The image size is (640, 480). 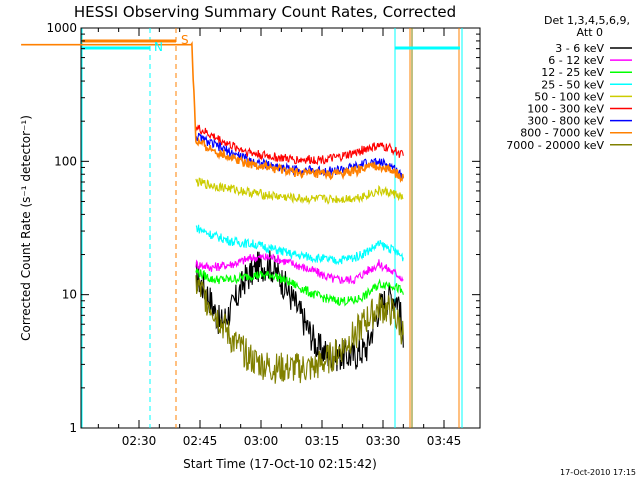 What do you see at coordinates (576, 60) in the screenshot?
I see `legend-label: 6 - 12 keV` at bounding box center [576, 60].